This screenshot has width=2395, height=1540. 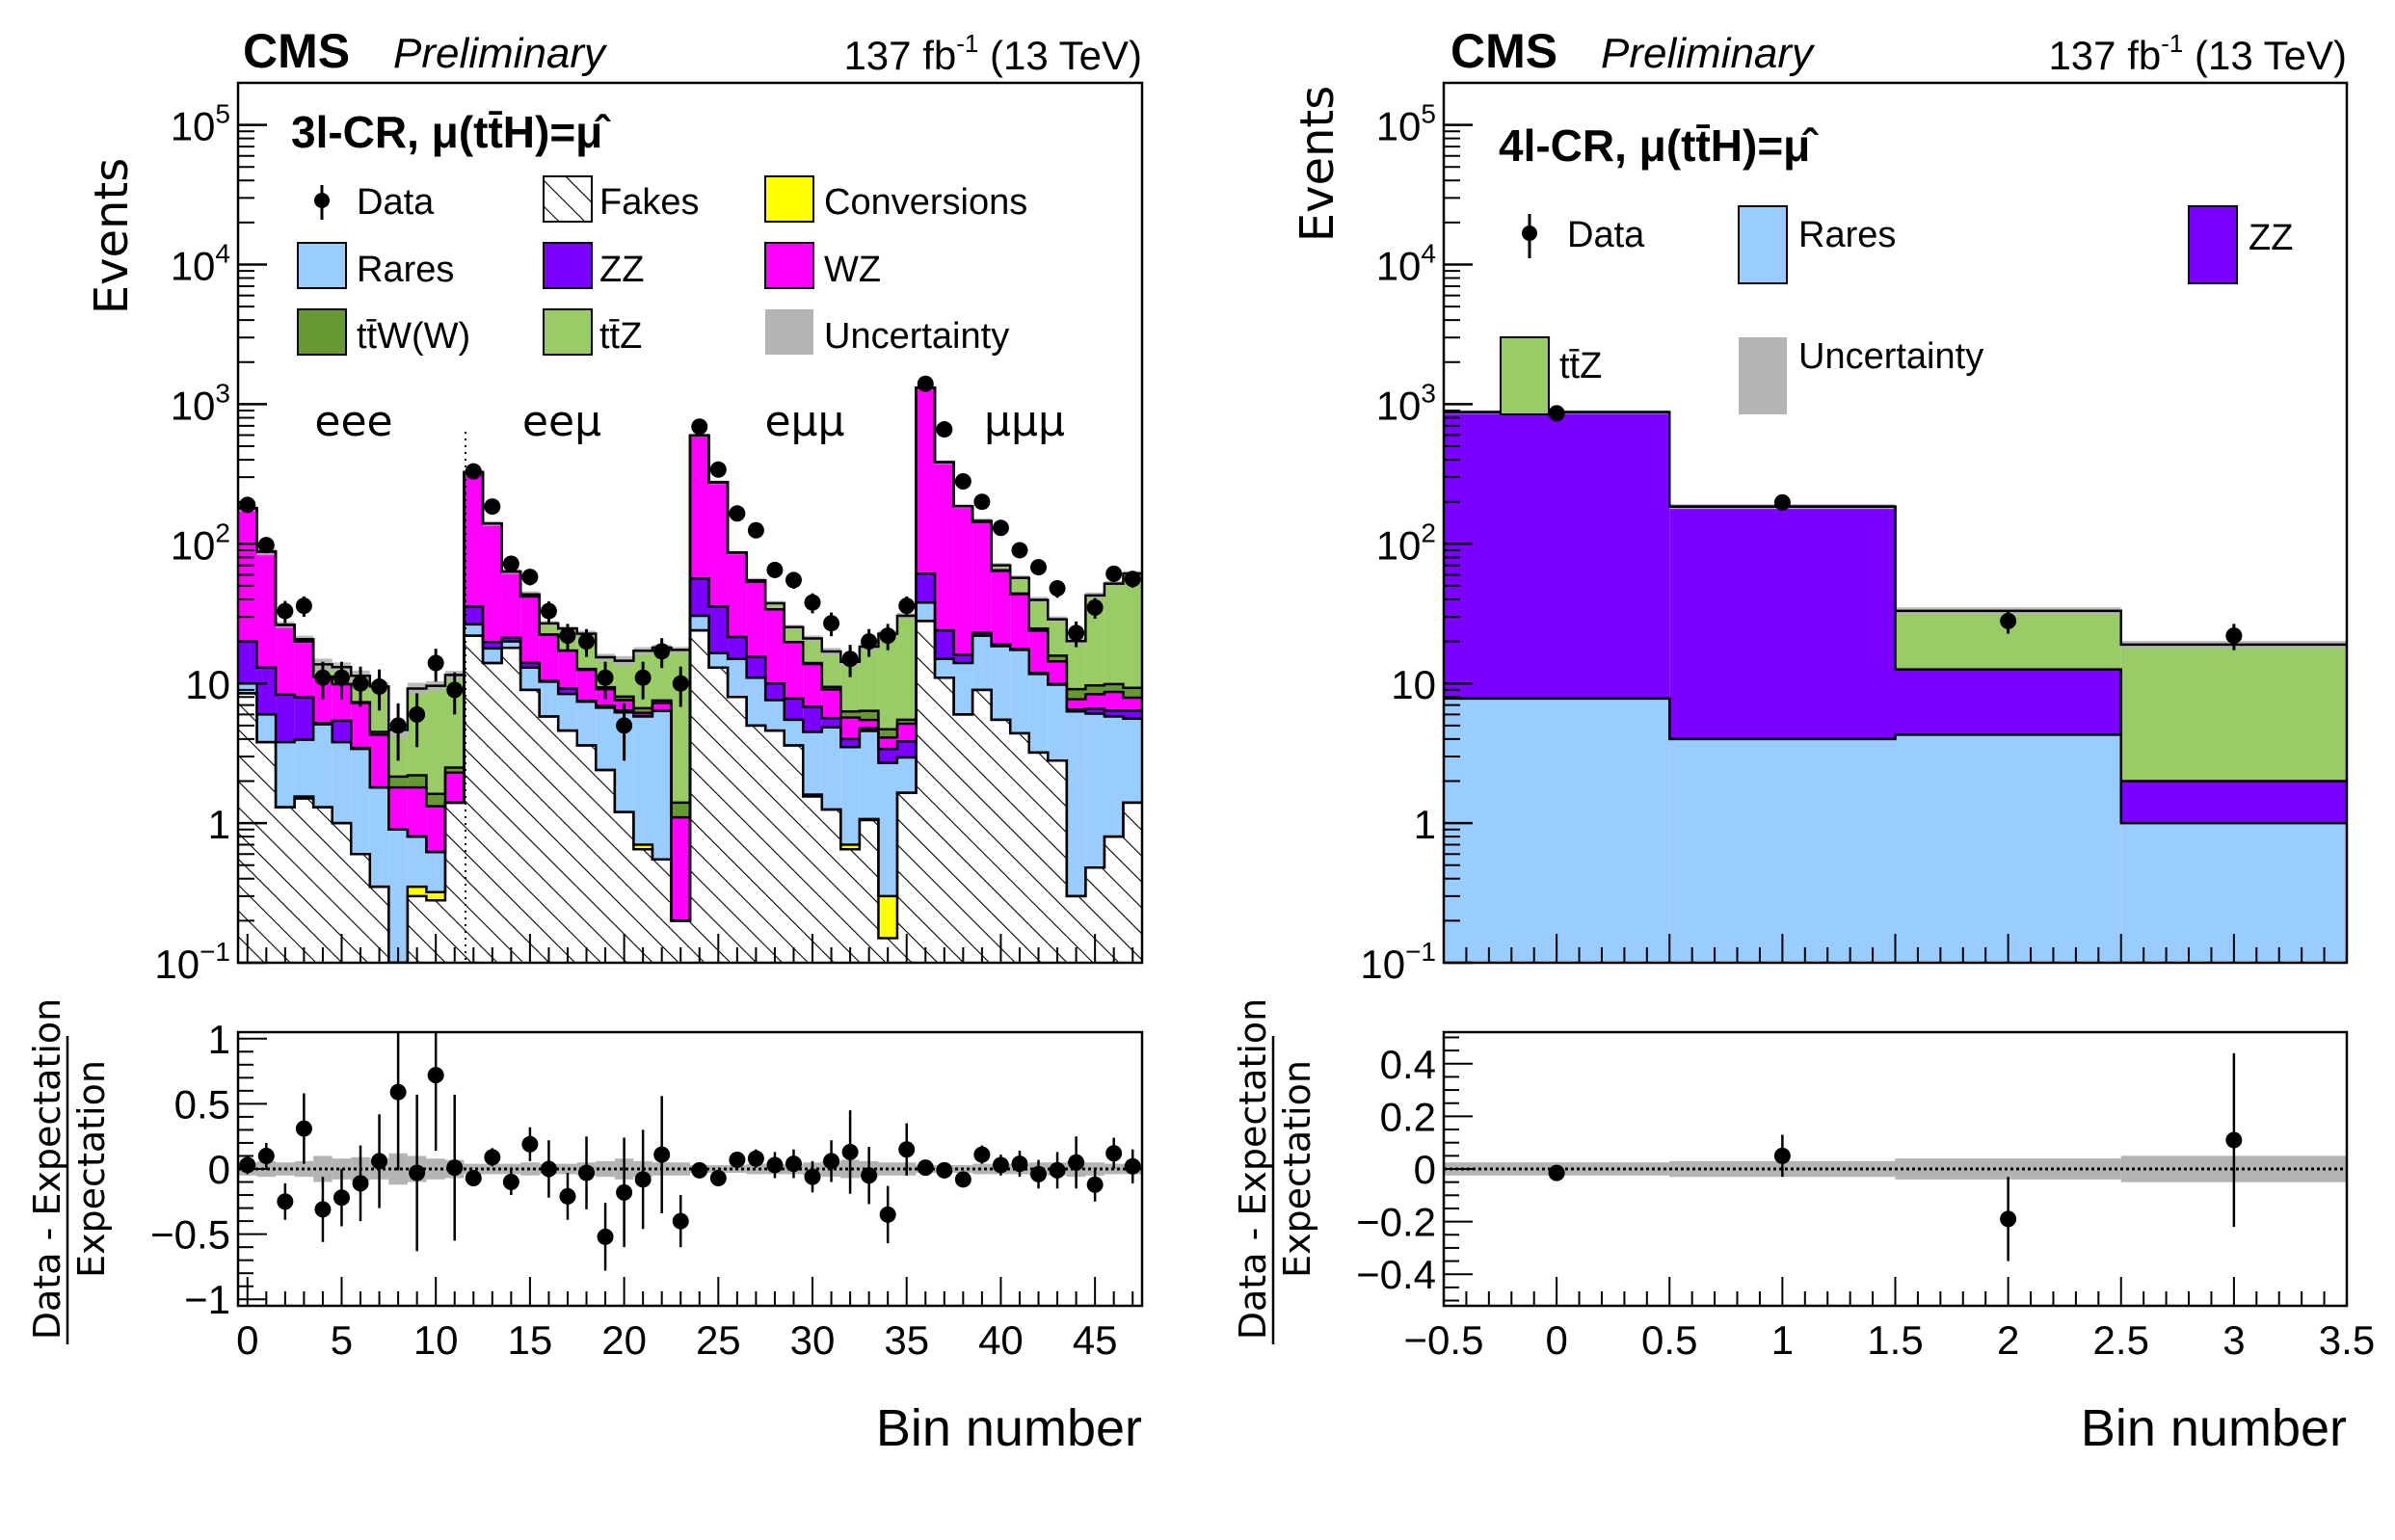 I want to click on left-ratio-title-numerator: Data - Expectation, so click(x=47, y=1169).